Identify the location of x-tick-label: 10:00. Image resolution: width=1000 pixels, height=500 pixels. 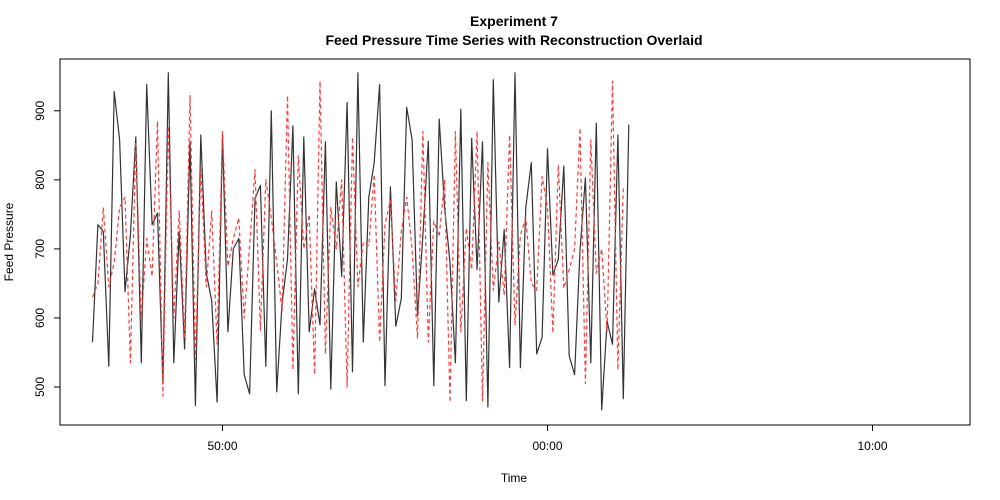
(872, 446).